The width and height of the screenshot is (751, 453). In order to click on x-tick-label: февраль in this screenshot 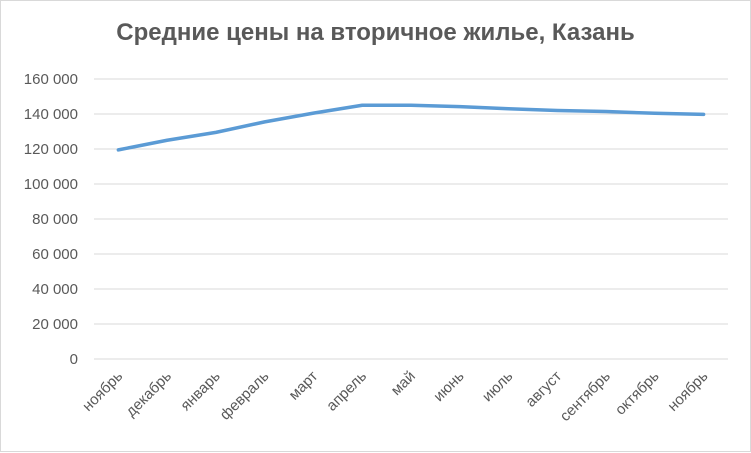, I will do `click(245, 396)`.